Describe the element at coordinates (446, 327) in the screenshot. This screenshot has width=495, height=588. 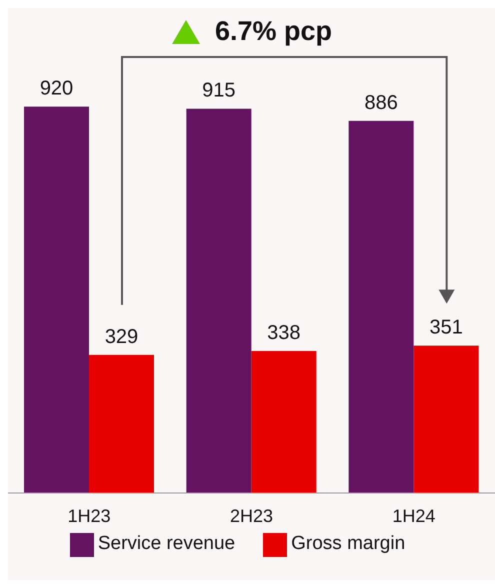
I see `data-label: 351` at that location.